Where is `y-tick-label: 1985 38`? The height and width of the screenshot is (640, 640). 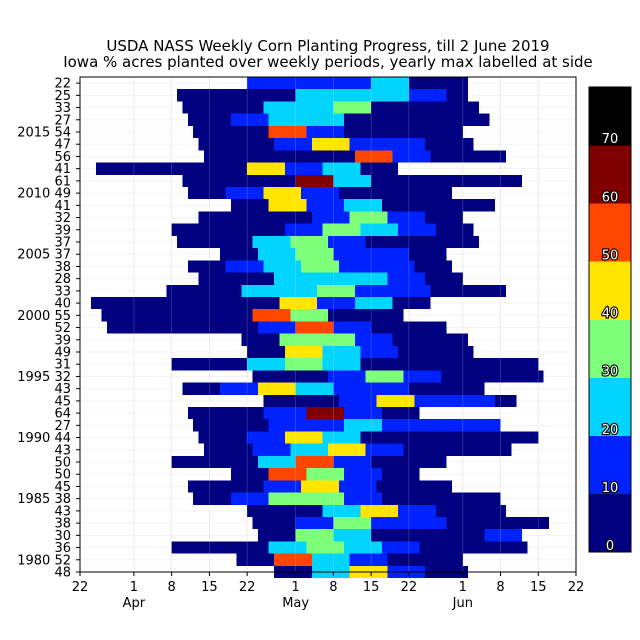
y-tick-label: 1985 38 is located at coordinates (44, 499).